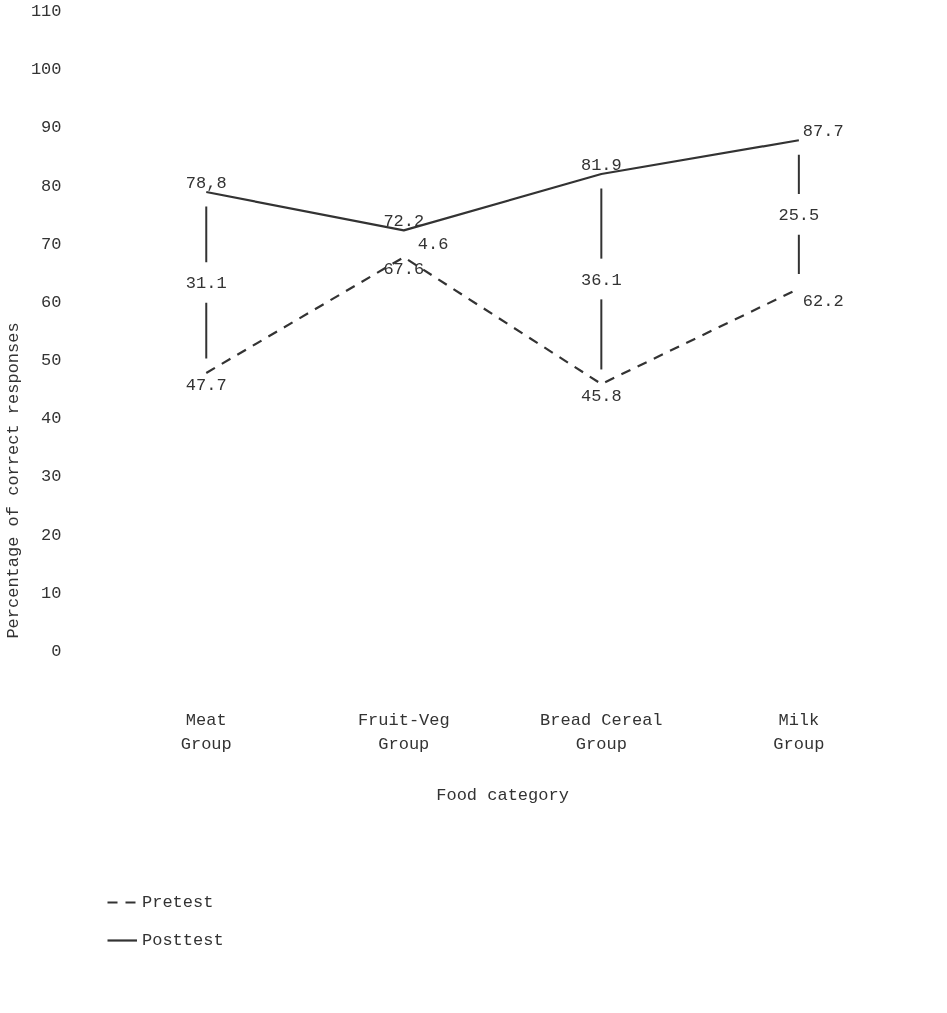 The height and width of the screenshot is (1013, 947). Describe the element at coordinates (46, 11) in the screenshot. I see `y-tick-label: 110` at that location.